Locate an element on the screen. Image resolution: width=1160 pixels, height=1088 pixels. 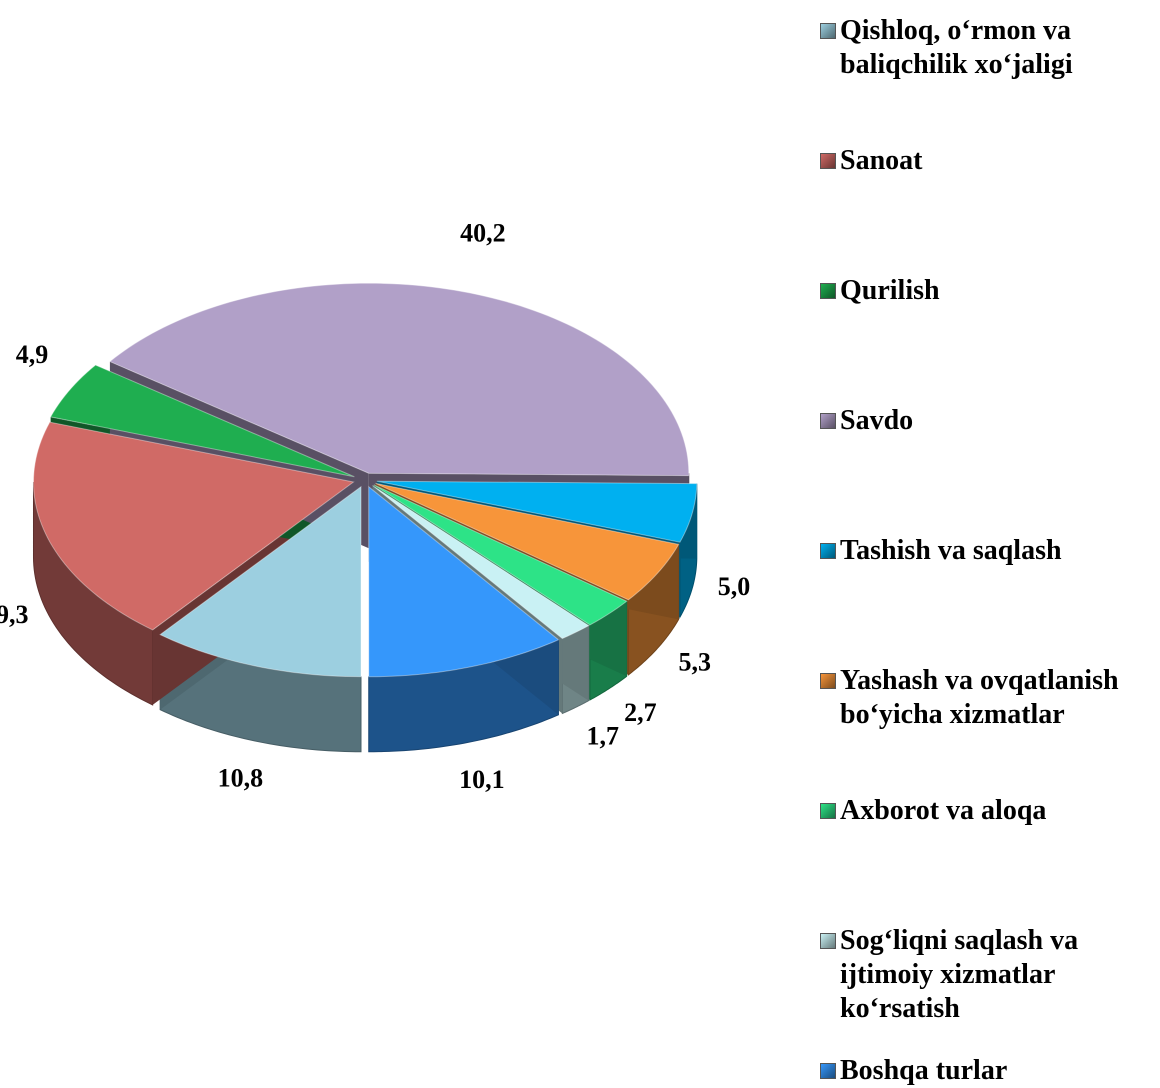
legend-item: Boshqa turlar is located at coordinates (987, 1071).